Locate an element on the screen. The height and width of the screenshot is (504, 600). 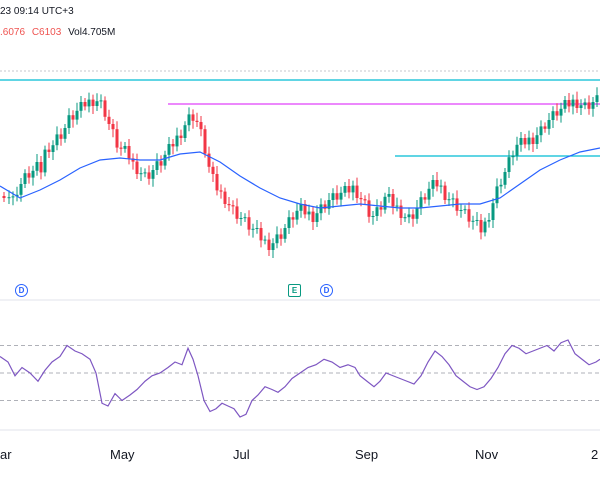
close-value: C6103 is located at coordinates (46, 32).